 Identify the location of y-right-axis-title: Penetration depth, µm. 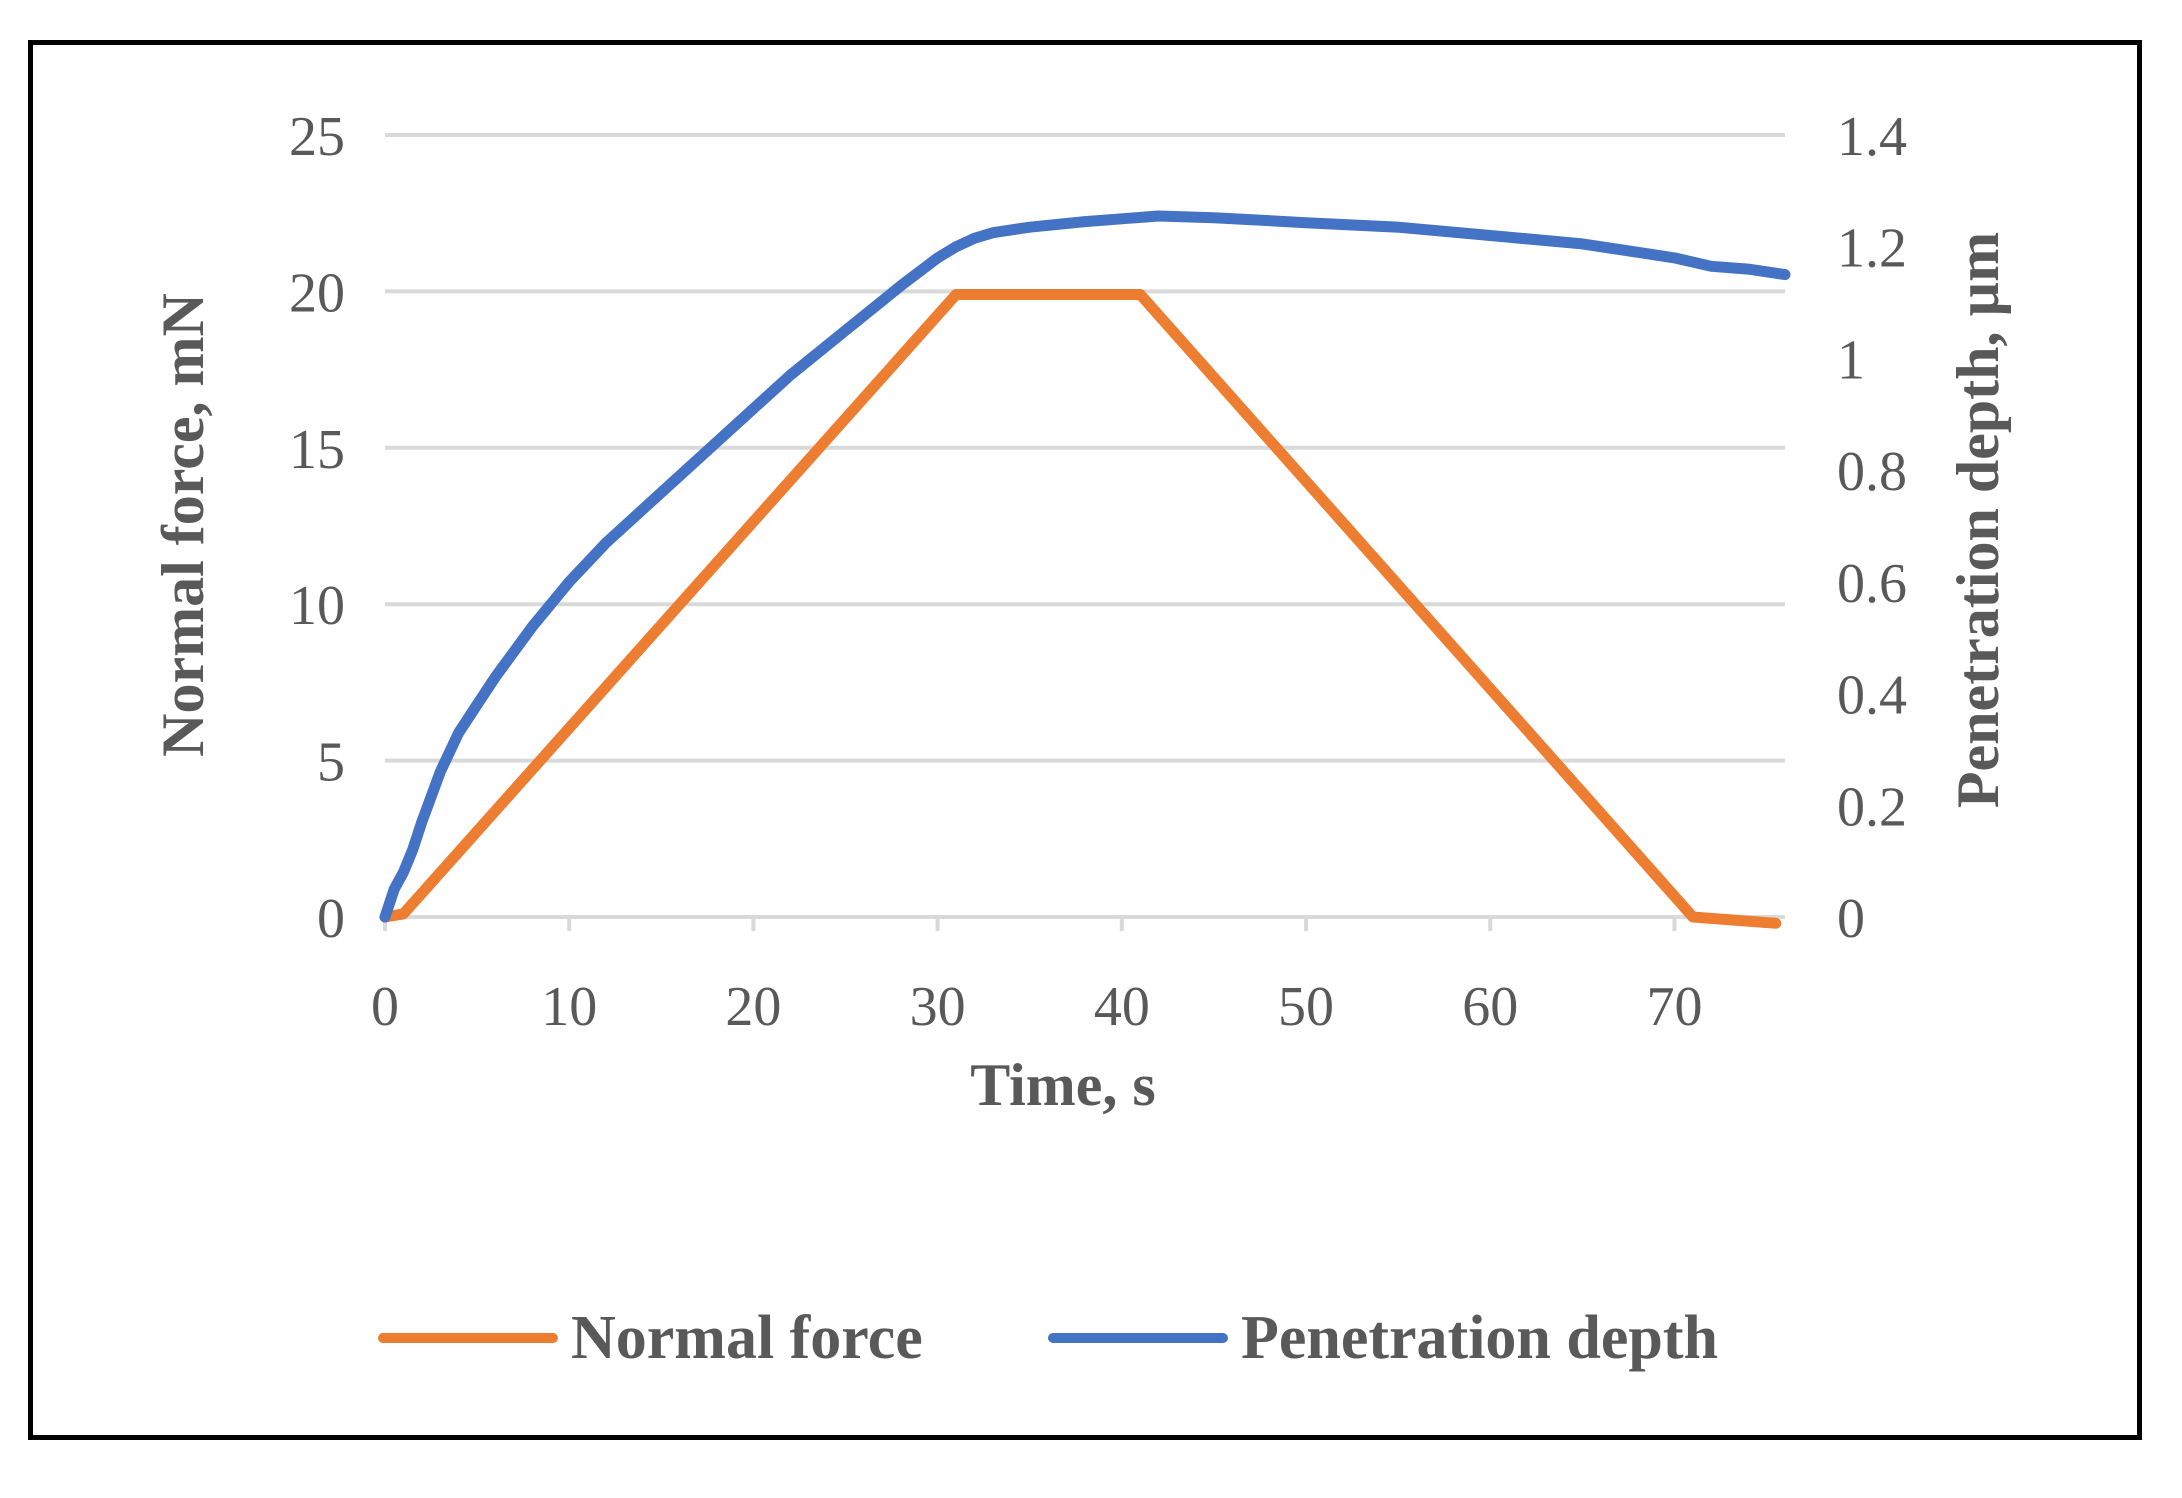
(1978, 520).